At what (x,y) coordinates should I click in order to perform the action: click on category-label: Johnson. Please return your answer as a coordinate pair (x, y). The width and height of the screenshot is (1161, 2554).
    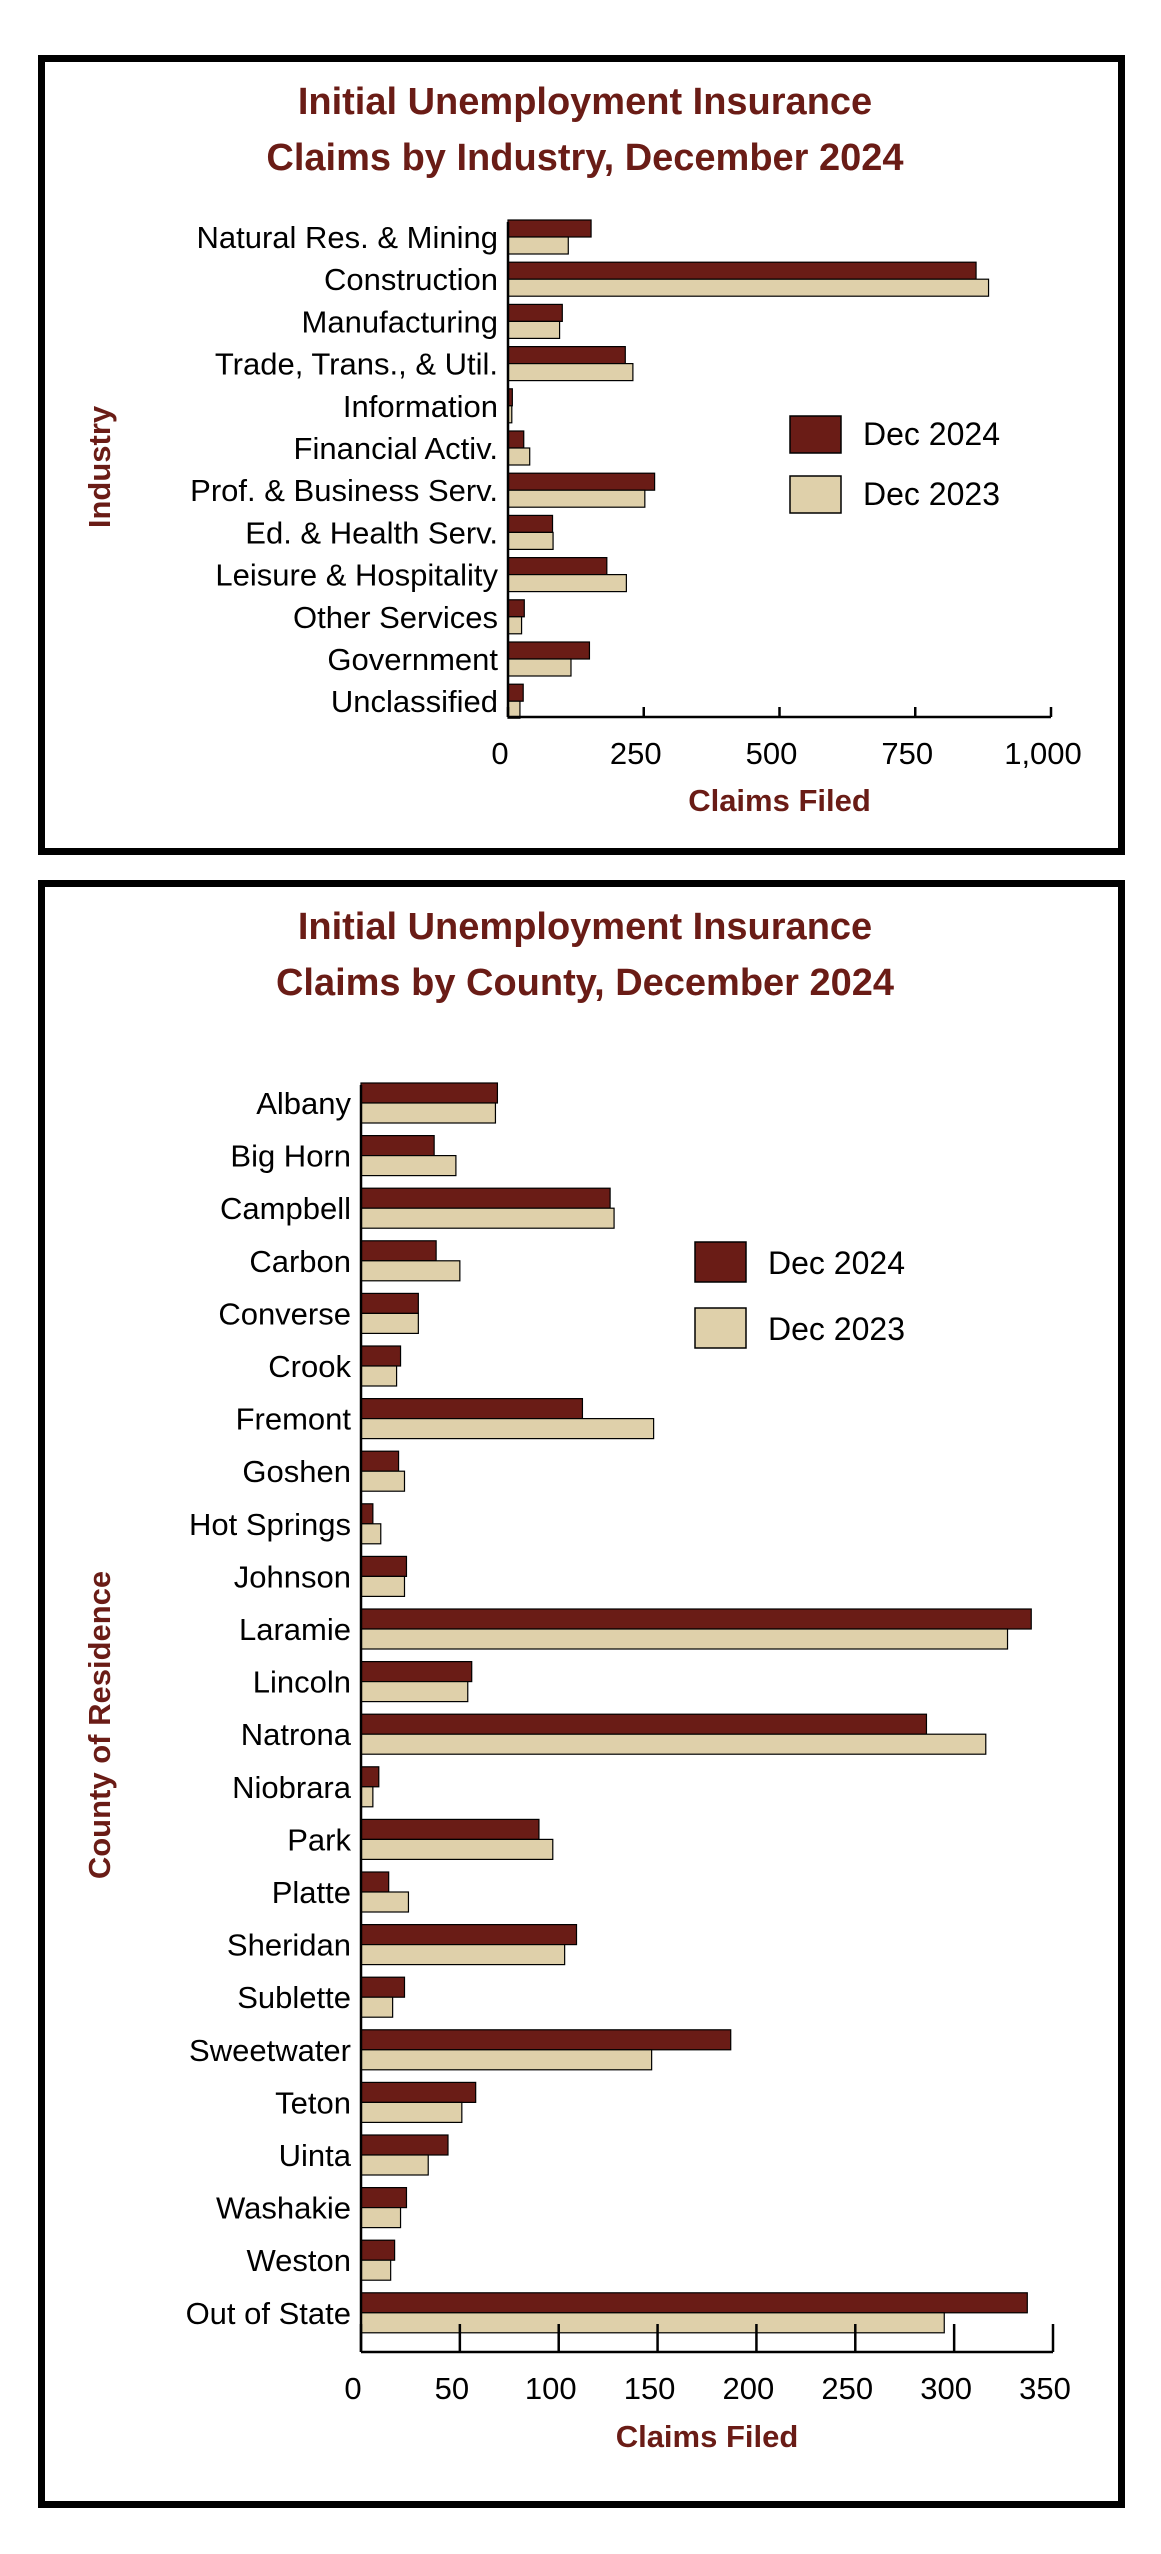
    Looking at the image, I should click on (292, 1576).